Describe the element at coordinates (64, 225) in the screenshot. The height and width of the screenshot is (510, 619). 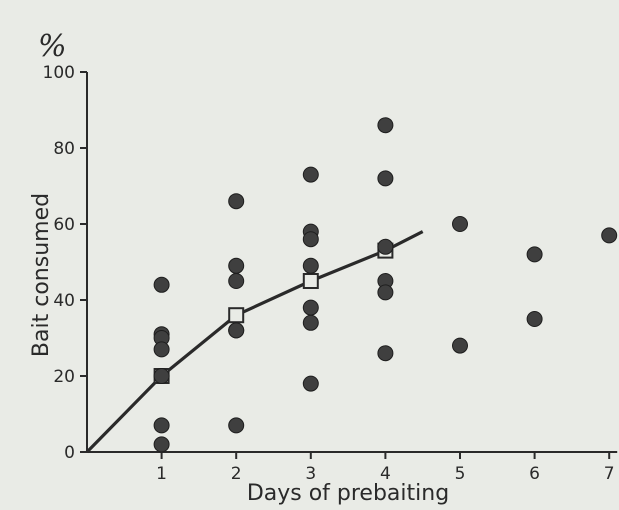
I see `y-tick-label: 60` at that location.